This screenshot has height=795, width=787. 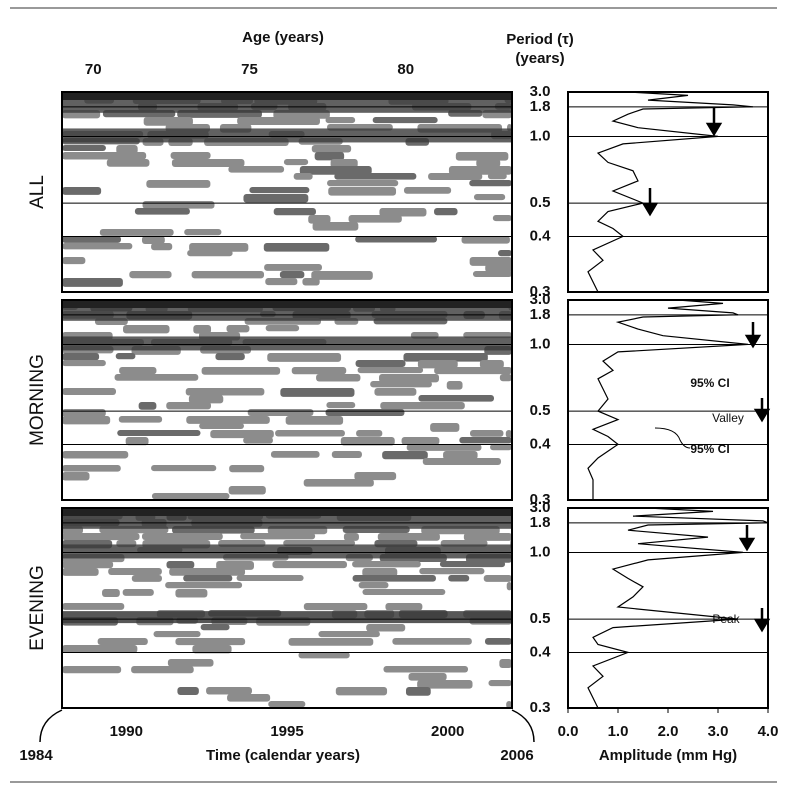 What do you see at coordinates (540, 314) in the screenshot?
I see `y-tick-label: 1.8` at bounding box center [540, 314].